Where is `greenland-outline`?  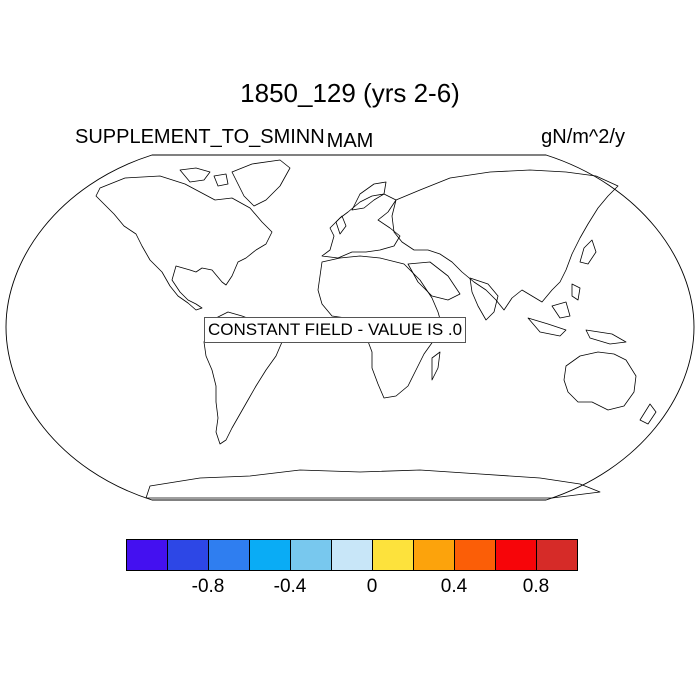
greenland-outline is located at coordinates (261, 183).